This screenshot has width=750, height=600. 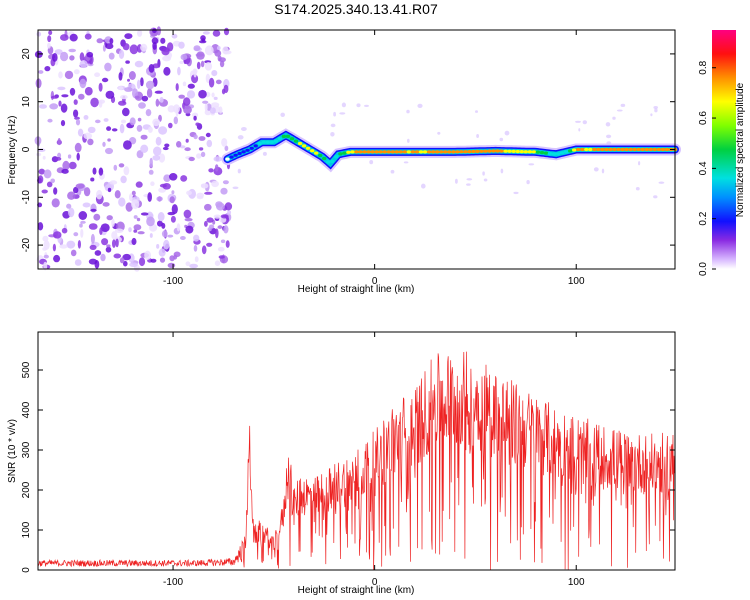 What do you see at coordinates (26, 149) in the screenshot?
I see `y-tick-label: 0` at bounding box center [26, 149].